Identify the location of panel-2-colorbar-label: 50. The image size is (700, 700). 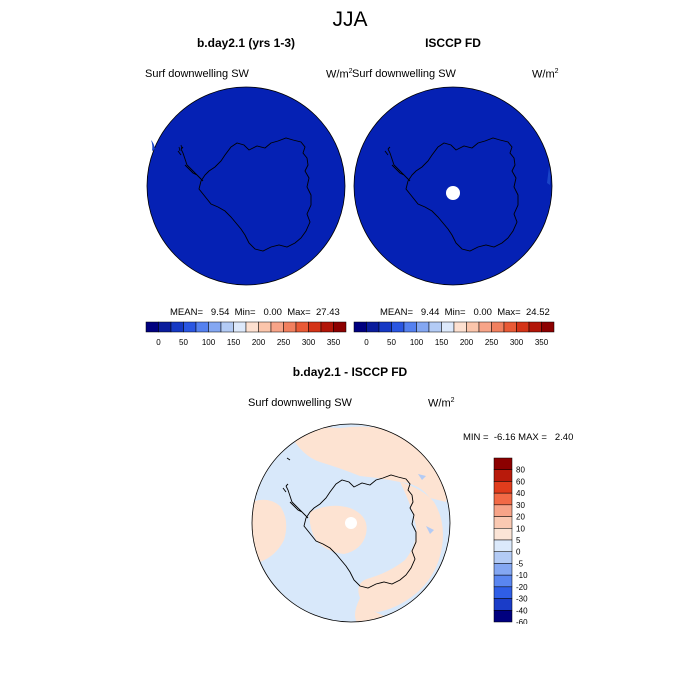
(391, 342).